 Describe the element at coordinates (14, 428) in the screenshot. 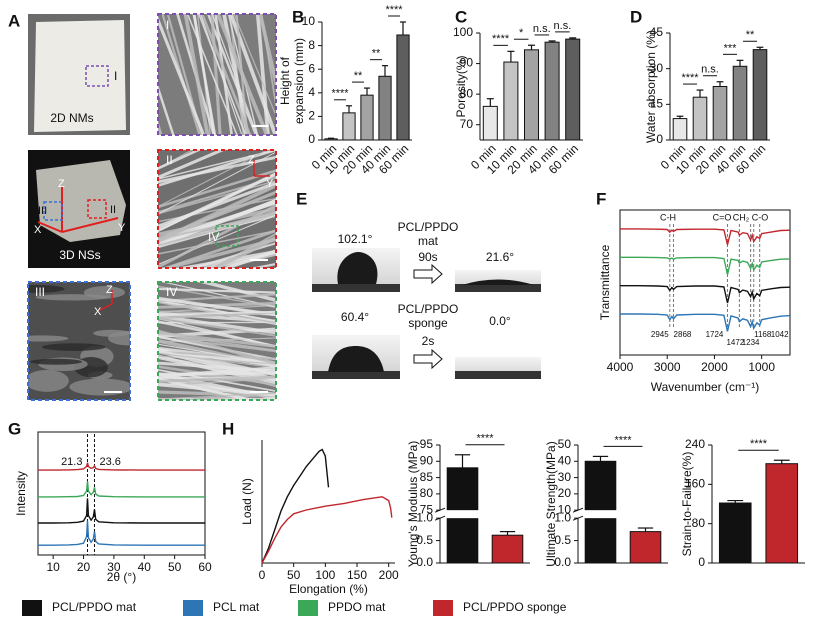

I see `panel-label: G` at that location.